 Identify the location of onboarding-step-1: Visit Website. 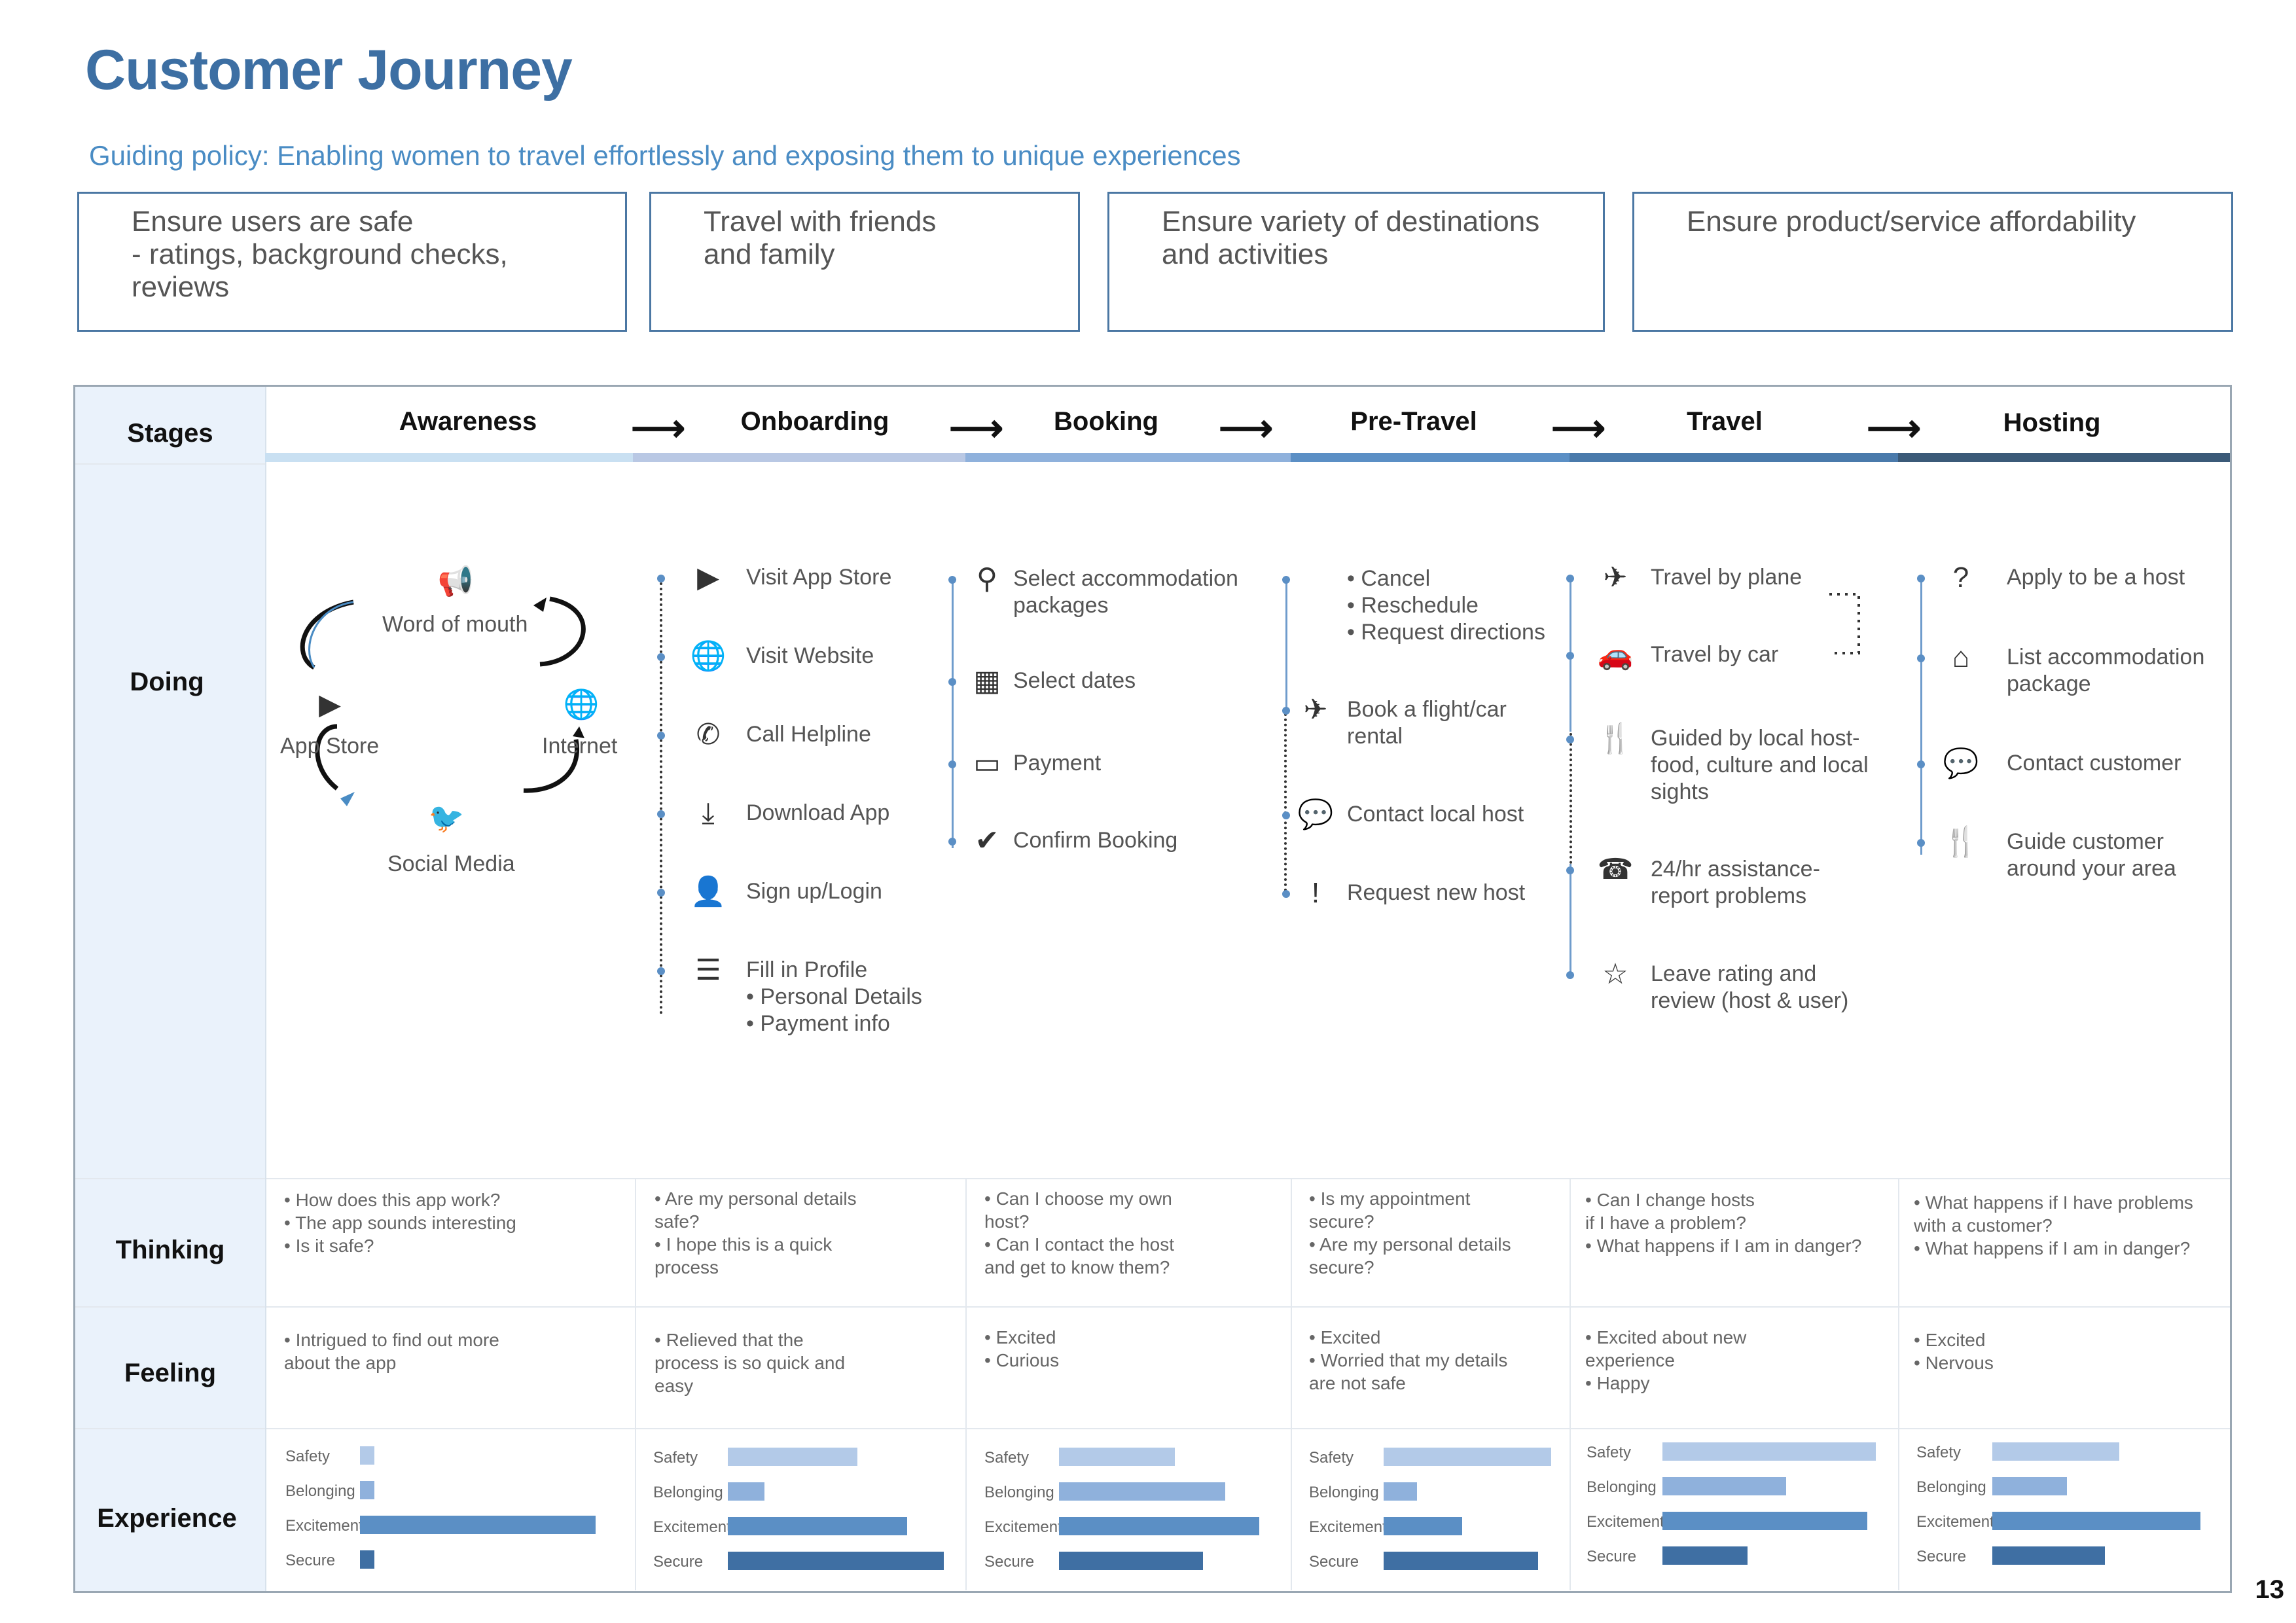
(810, 655).